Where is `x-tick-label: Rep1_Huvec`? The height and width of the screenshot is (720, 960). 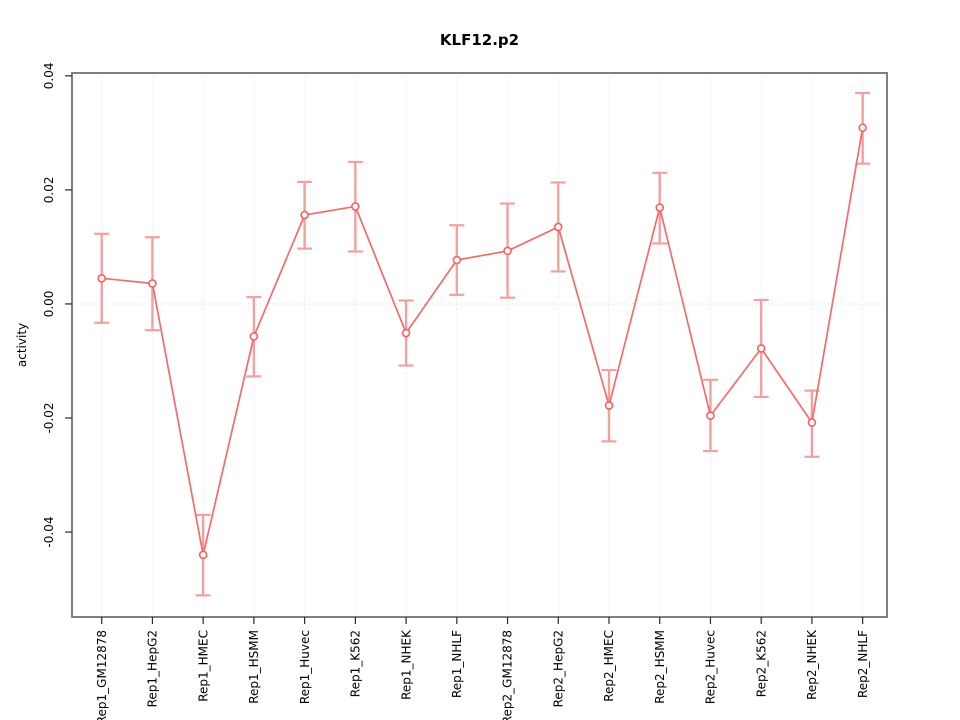
x-tick-label: Rep1_Huvec is located at coordinates (305, 667).